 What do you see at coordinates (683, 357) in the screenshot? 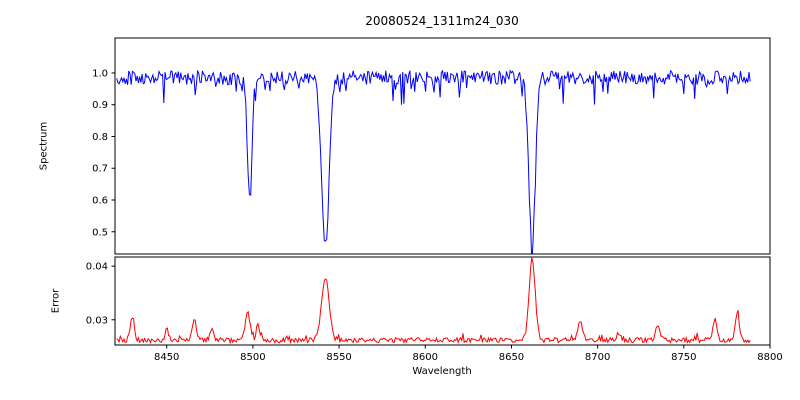
I see `x-tick-label: 8750` at bounding box center [683, 357].